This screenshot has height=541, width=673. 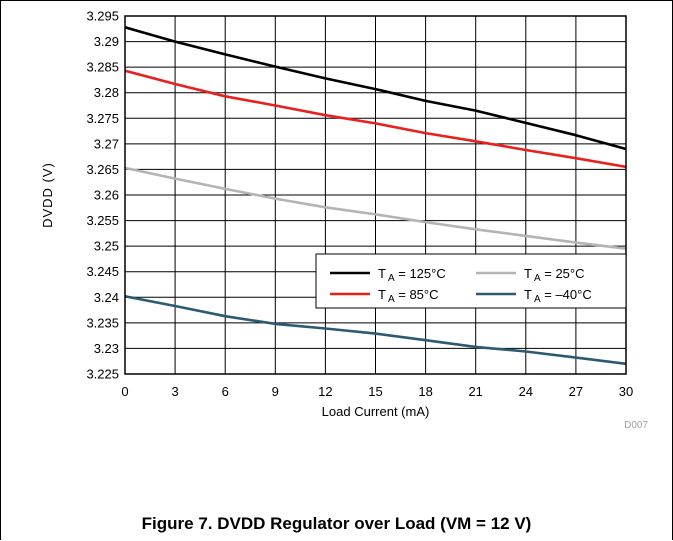 What do you see at coordinates (626, 391) in the screenshot?
I see `x-tick-label: 30` at bounding box center [626, 391].